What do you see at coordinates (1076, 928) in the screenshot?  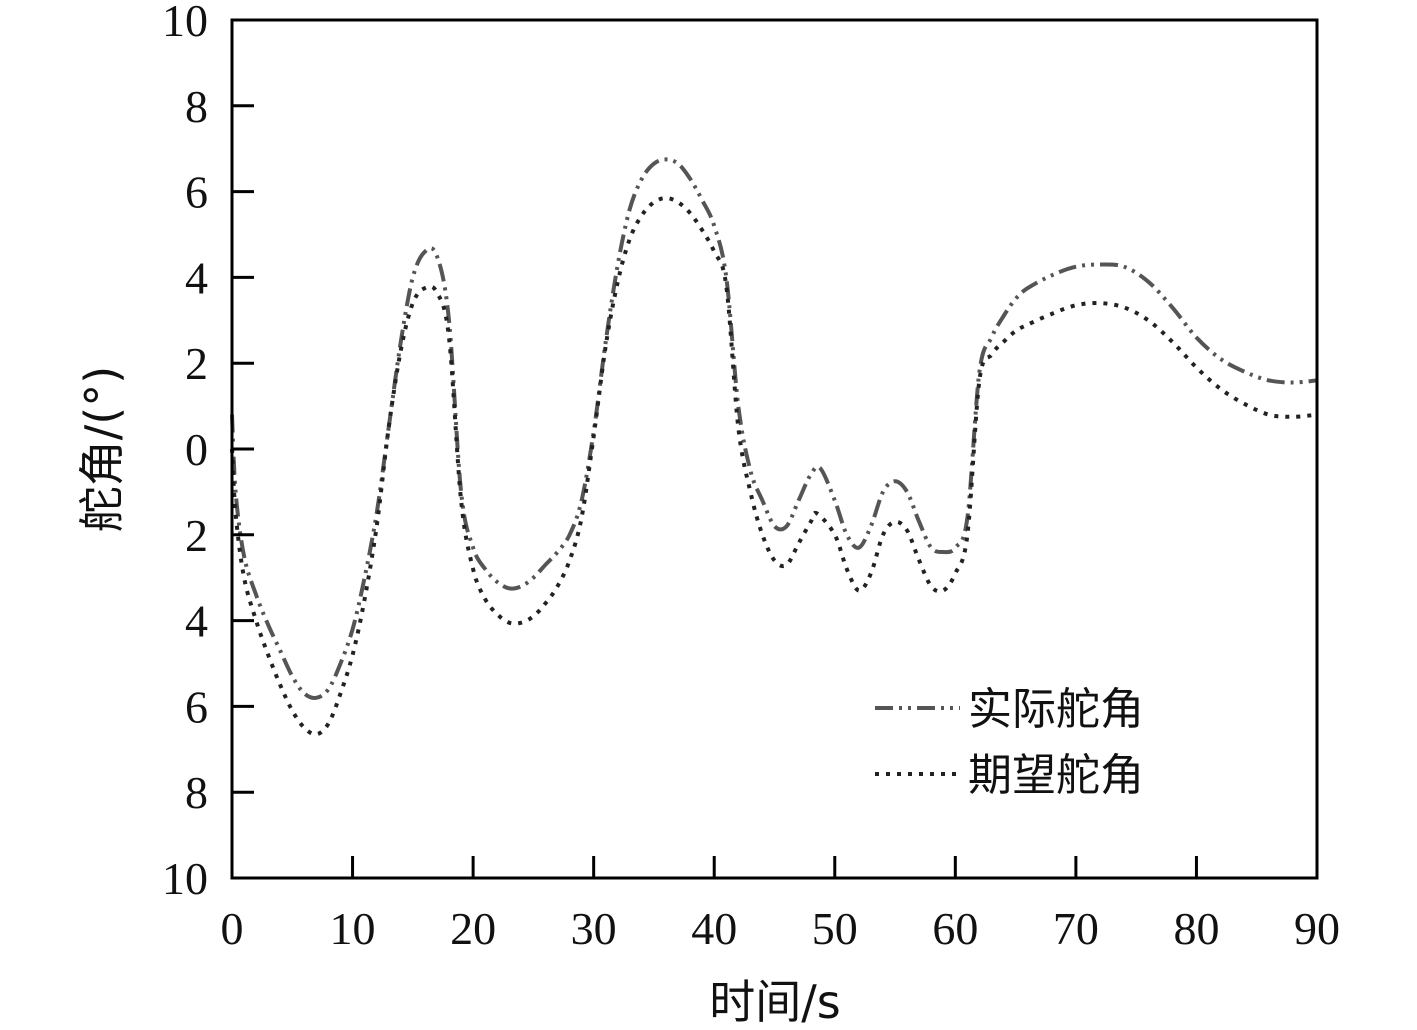 I see `x-tick-label: 70` at bounding box center [1076, 928].